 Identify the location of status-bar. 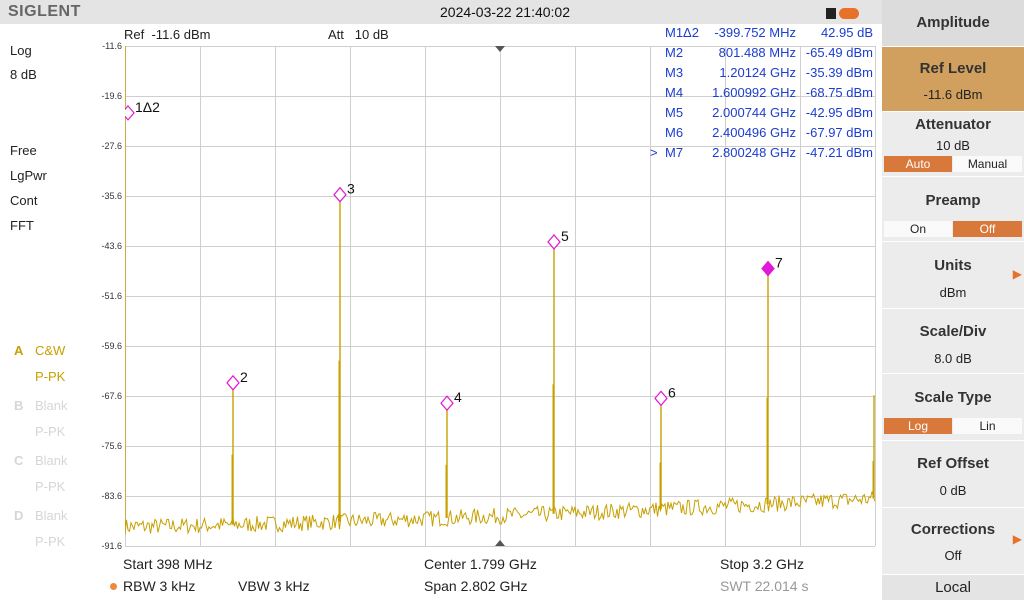
(441, 12).